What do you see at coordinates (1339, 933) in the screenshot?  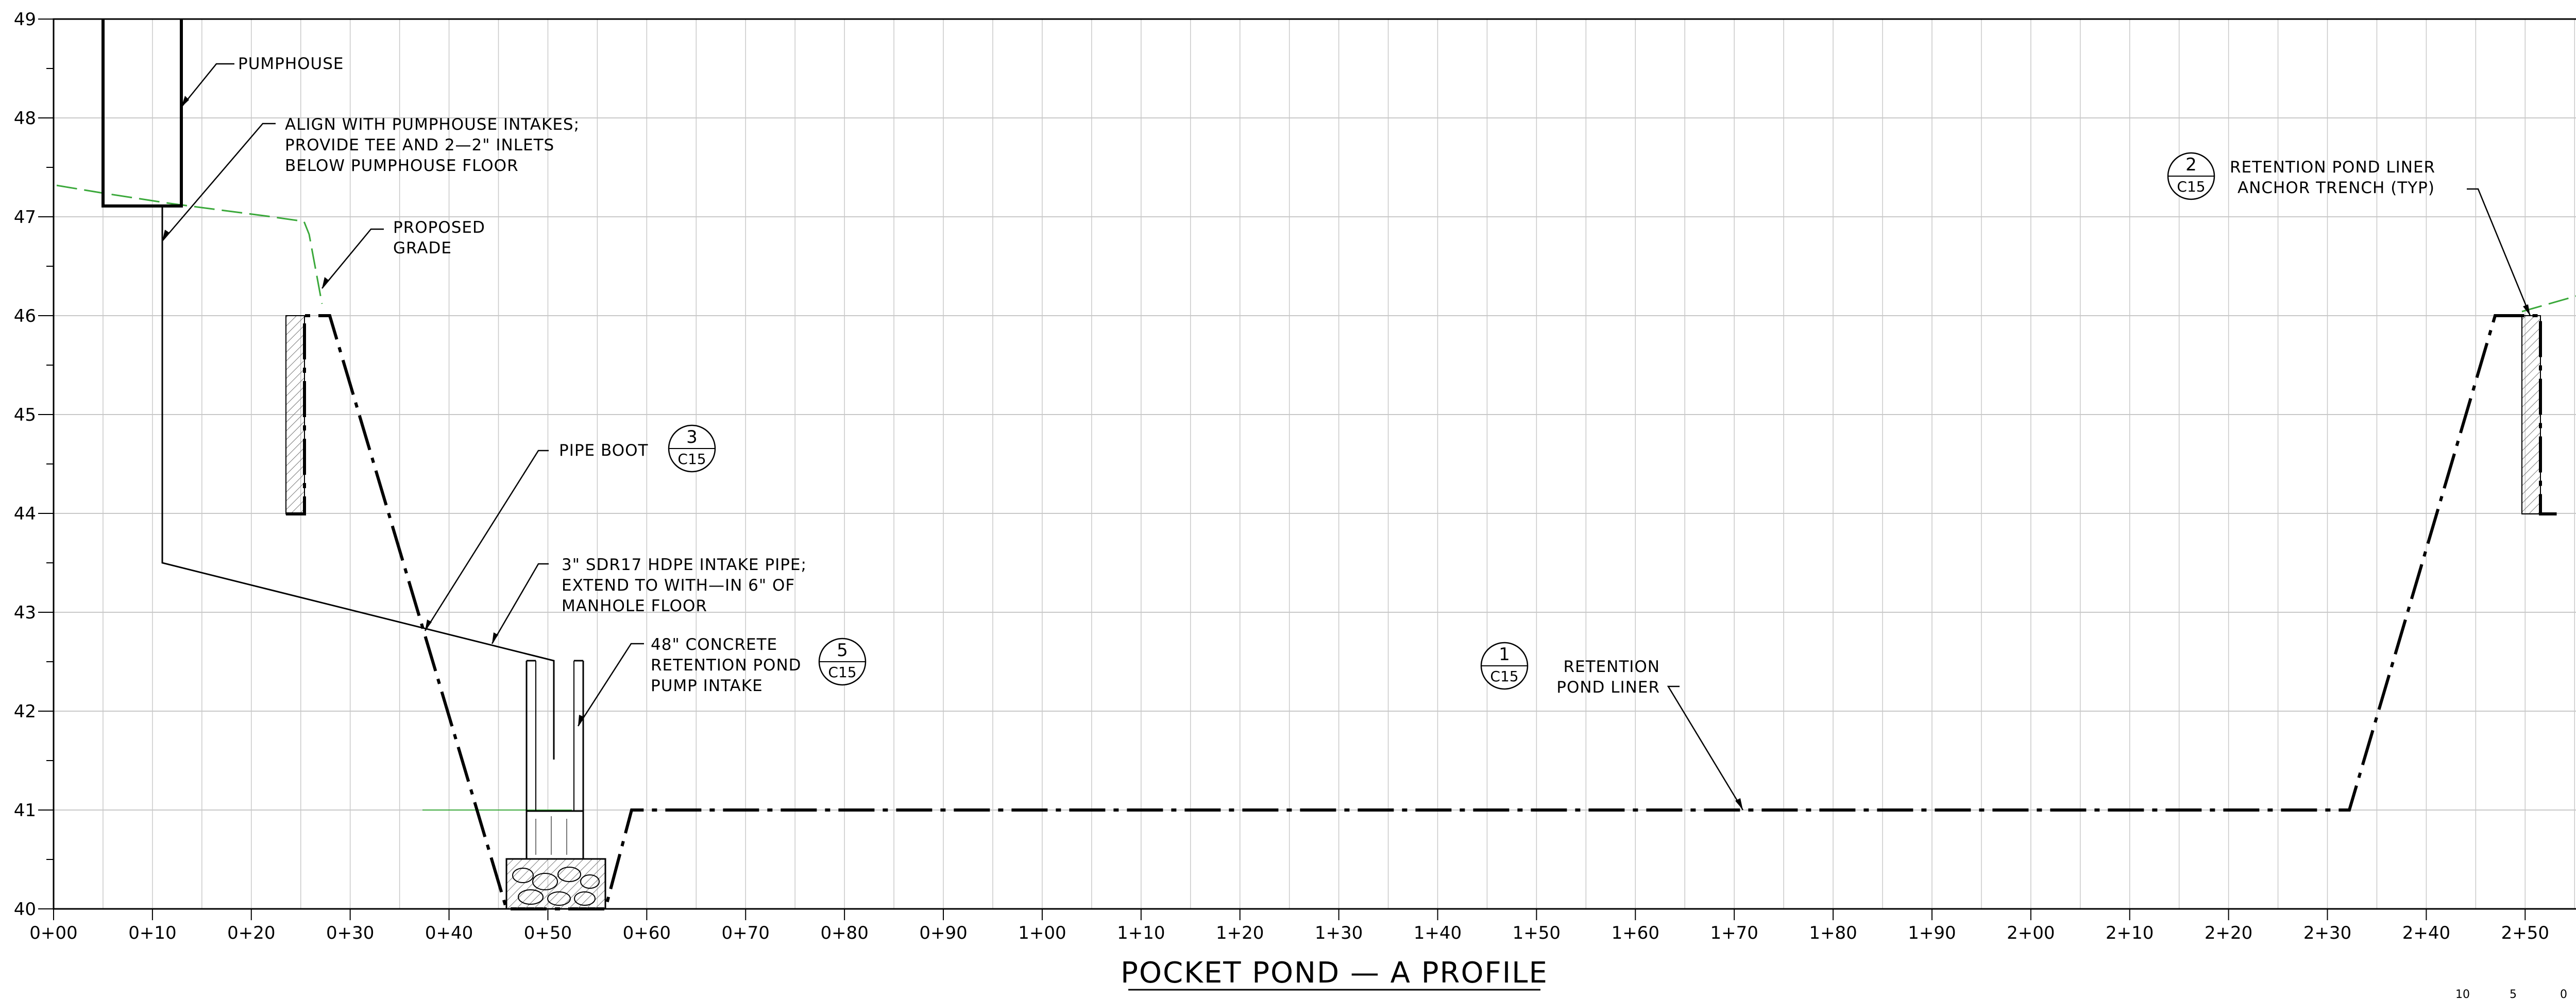 I see `station-label: 1+30` at bounding box center [1339, 933].